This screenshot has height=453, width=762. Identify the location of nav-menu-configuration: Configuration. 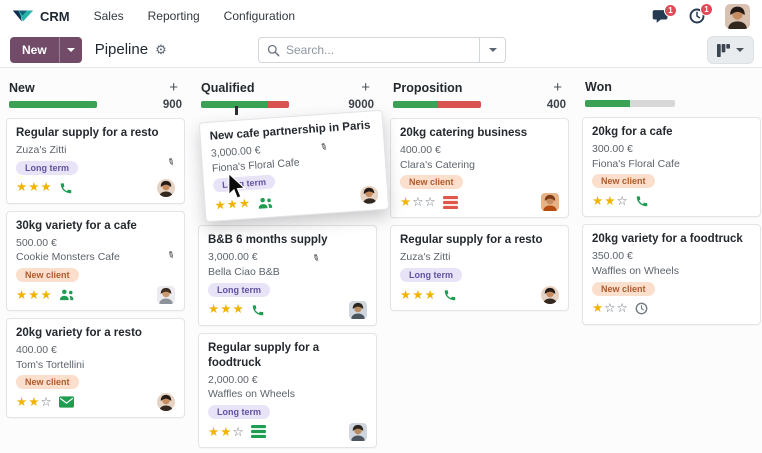
(259, 16).